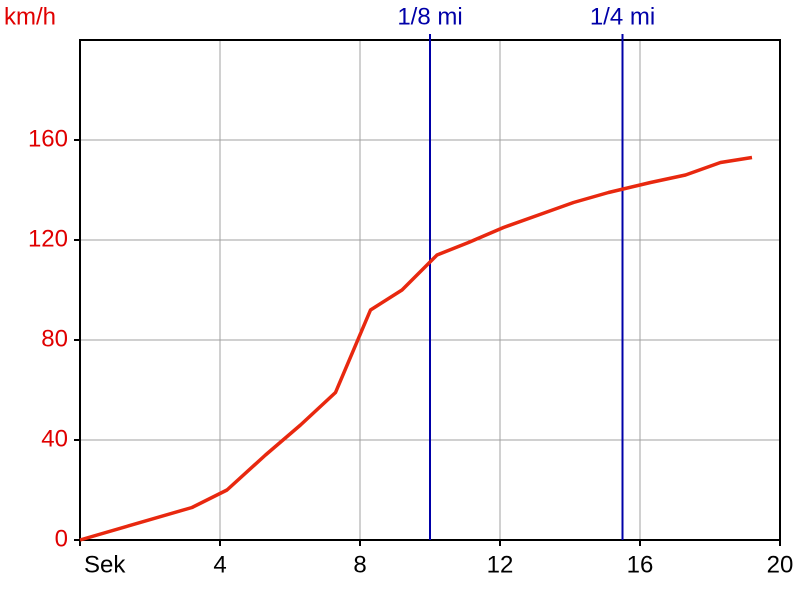 The image size is (800, 600). Describe the element at coordinates (219, 564) in the screenshot. I see `x-tick-label: 4` at that location.